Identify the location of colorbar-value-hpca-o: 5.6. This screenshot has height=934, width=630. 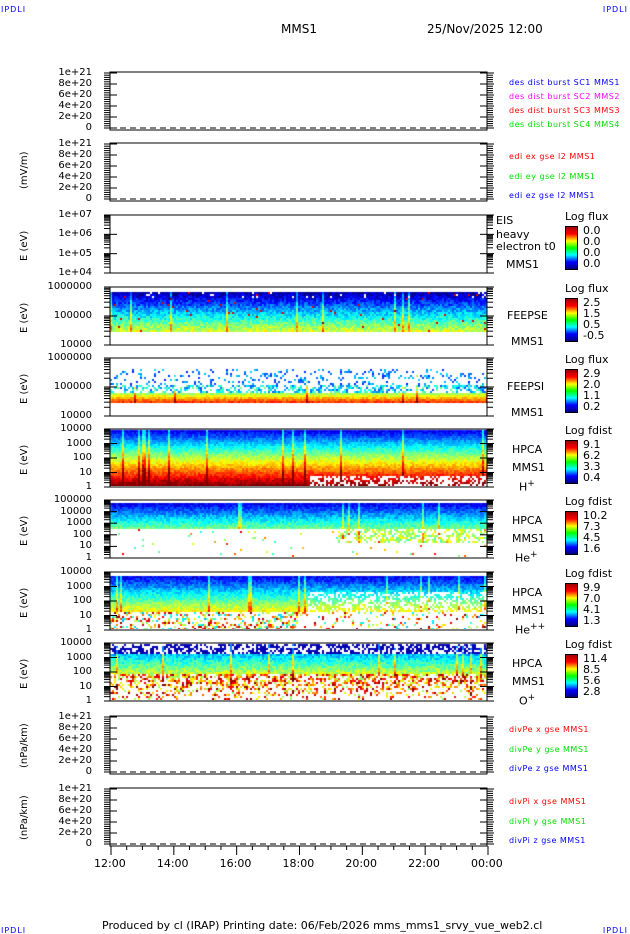
(592, 680).